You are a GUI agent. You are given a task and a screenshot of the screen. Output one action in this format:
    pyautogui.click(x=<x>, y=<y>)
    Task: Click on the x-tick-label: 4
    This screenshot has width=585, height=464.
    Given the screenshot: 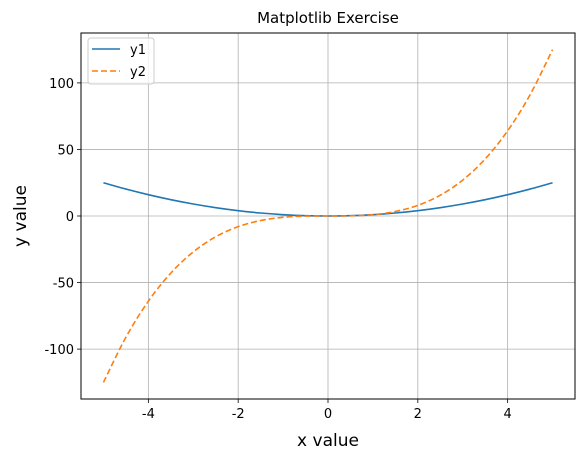 What is the action you would take?
    pyautogui.click(x=507, y=414)
    